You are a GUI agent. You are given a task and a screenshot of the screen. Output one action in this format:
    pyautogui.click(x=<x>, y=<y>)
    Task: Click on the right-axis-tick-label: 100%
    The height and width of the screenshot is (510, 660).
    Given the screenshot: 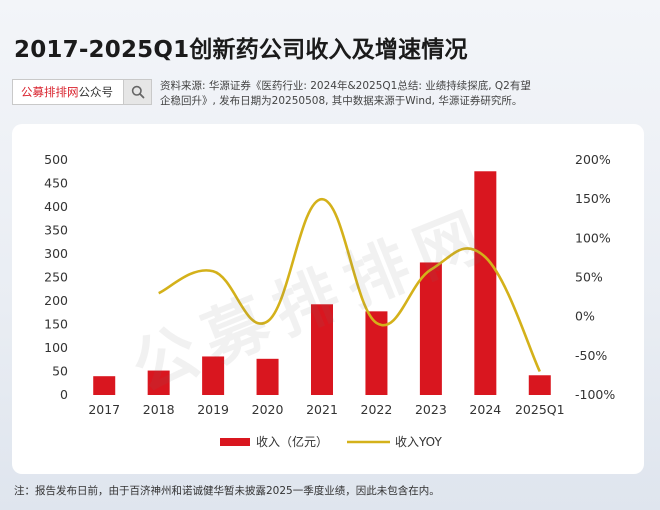 What is the action you would take?
    pyautogui.click(x=593, y=237)
    